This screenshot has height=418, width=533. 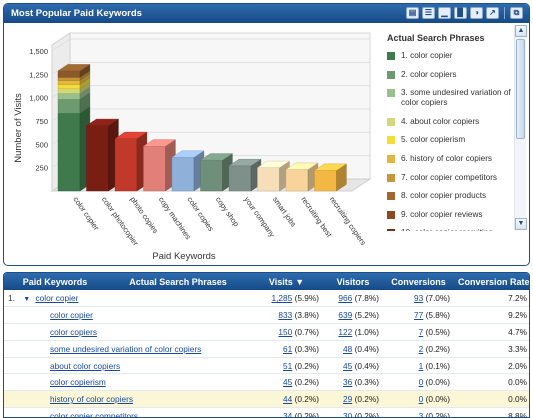 I want to click on phrase-link: color copierism, so click(x=78, y=382).